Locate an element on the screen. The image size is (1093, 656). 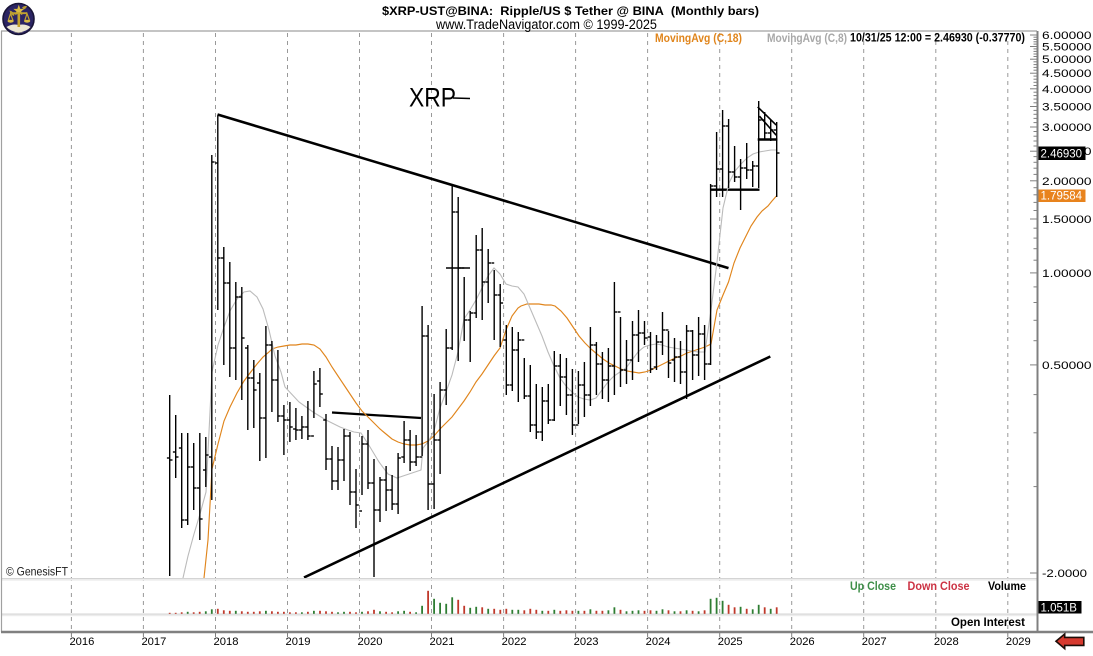
svg-text: 2.00000 is located at coordinates (1067, 182).